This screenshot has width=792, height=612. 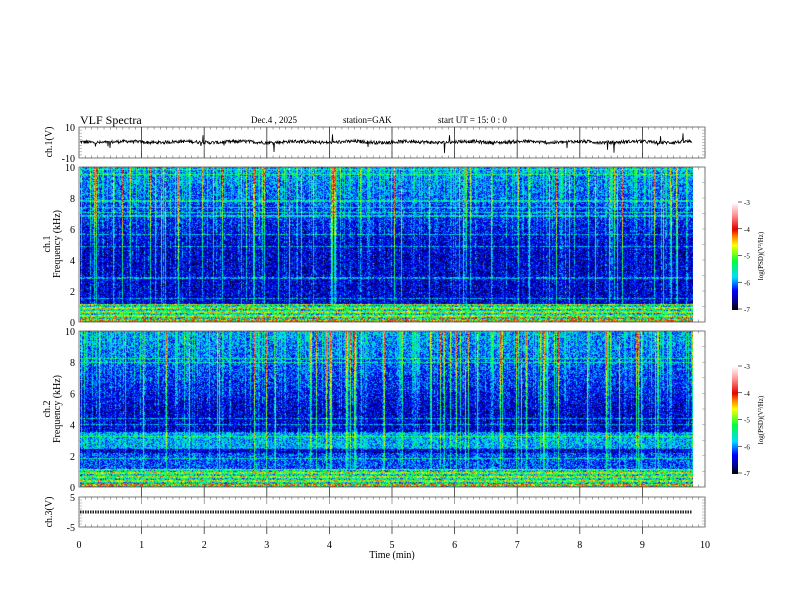 What do you see at coordinates (761, 419) in the screenshot?
I see `colorbar2-label: log(PSD)(V²/Hz)` at bounding box center [761, 419].